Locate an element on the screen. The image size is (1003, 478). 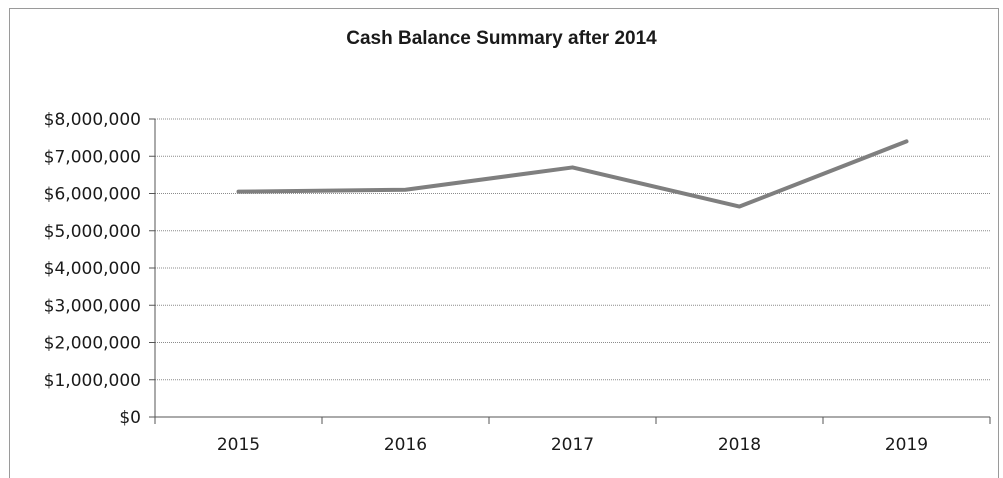
x-tick-label: 2017 is located at coordinates (572, 445).